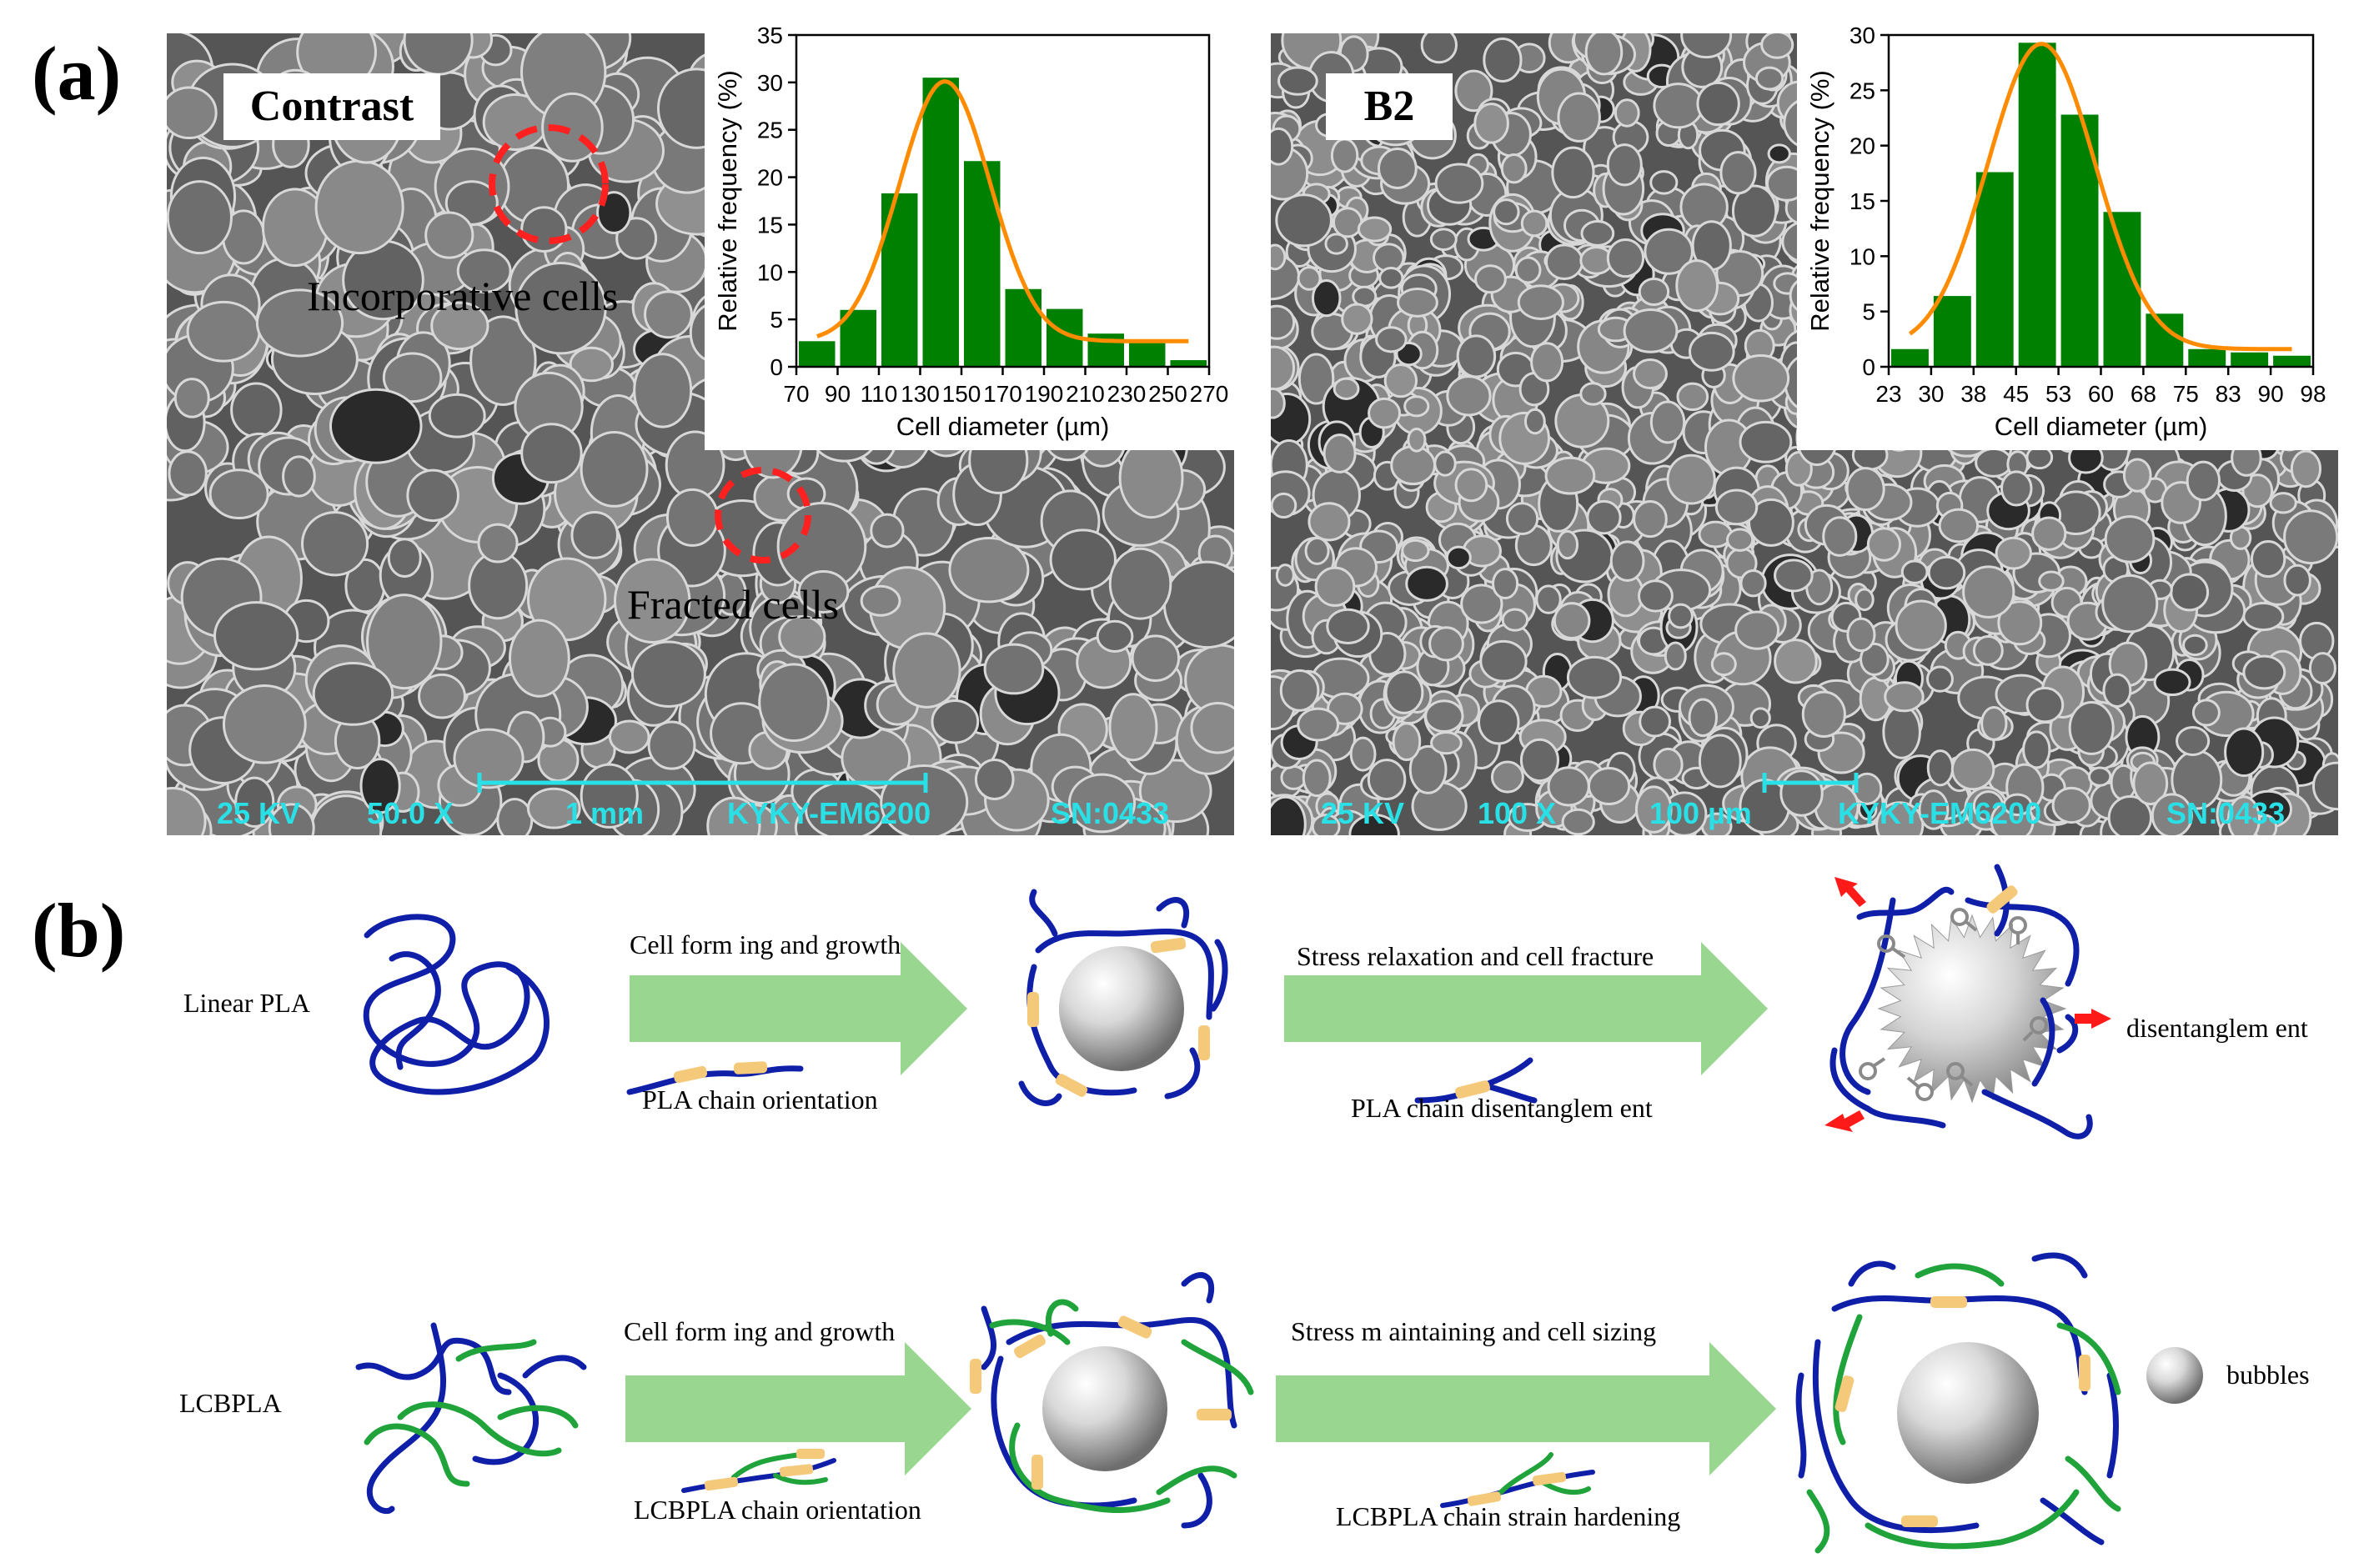  I want to click on arrow-cell-forming-row2, so click(798, 1408).